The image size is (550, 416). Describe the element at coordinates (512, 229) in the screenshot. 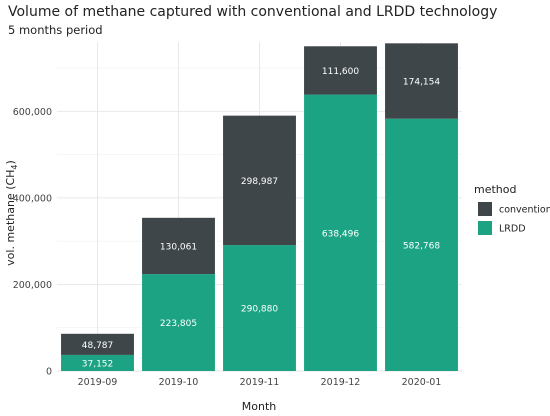

I see `legend-label-lrdd: LRDD` at that location.